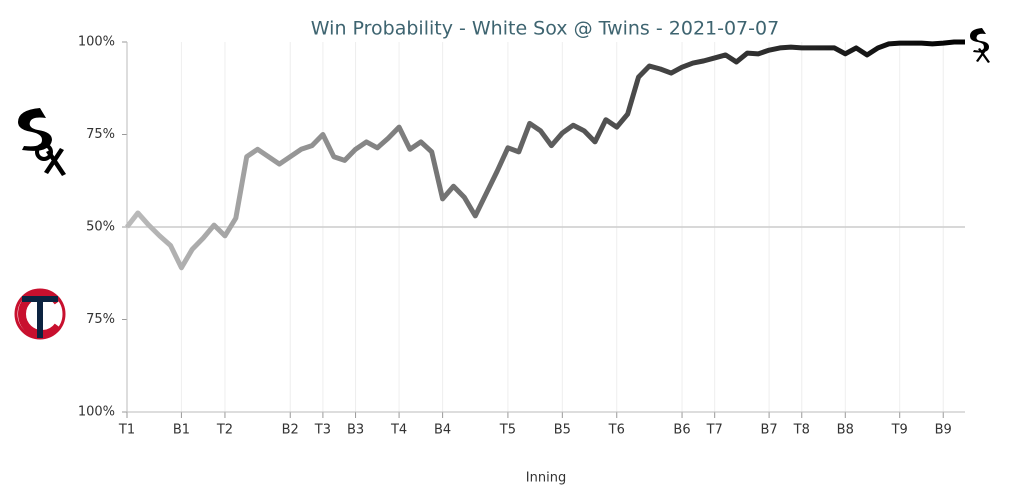 The image size is (1024, 500). What do you see at coordinates (40, 314) in the screenshot?
I see `twins-logo` at bounding box center [40, 314].